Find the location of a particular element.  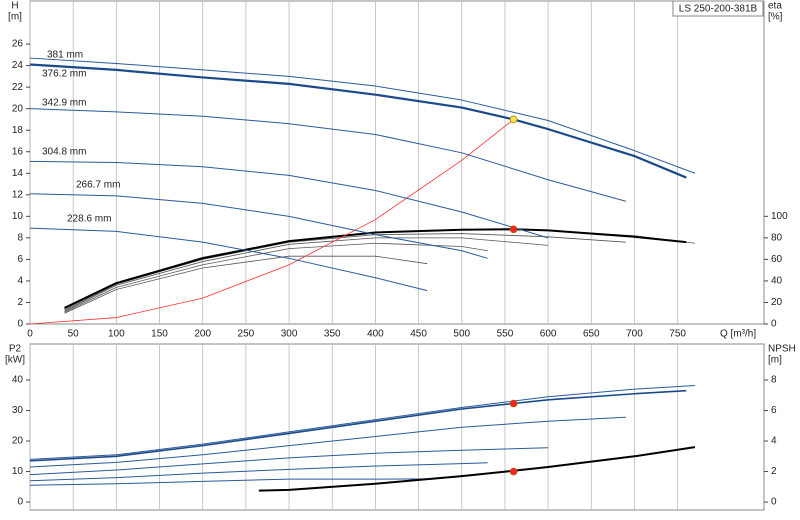

x-tick-label: 400 is located at coordinates (375, 334).